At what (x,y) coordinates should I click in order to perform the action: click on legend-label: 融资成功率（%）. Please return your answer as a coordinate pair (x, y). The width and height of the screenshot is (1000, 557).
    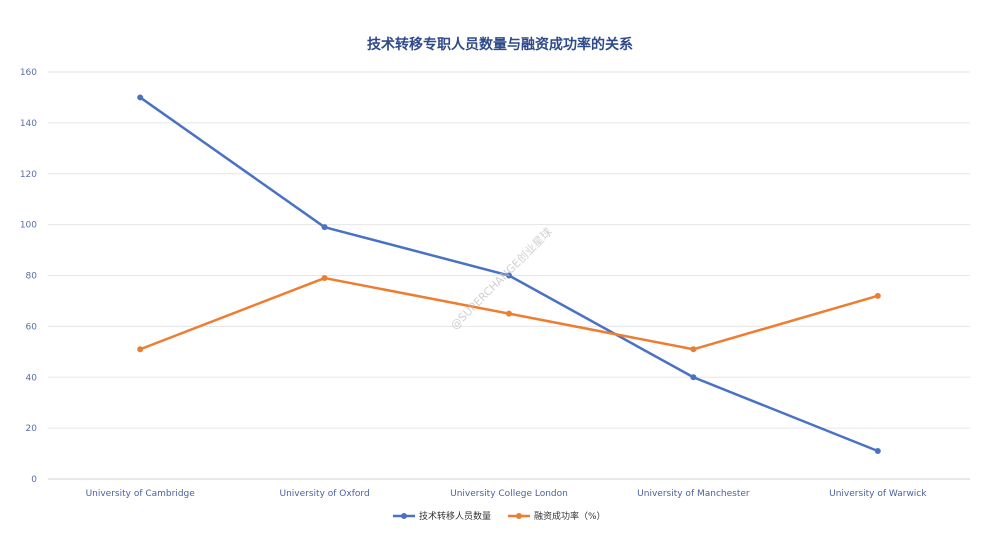
    Looking at the image, I should click on (570, 516).